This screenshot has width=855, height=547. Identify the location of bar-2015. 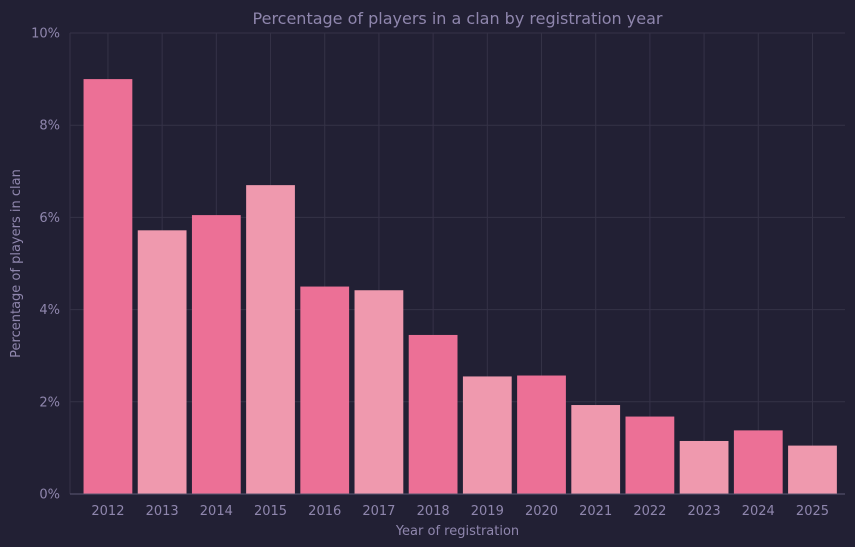
(270, 339).